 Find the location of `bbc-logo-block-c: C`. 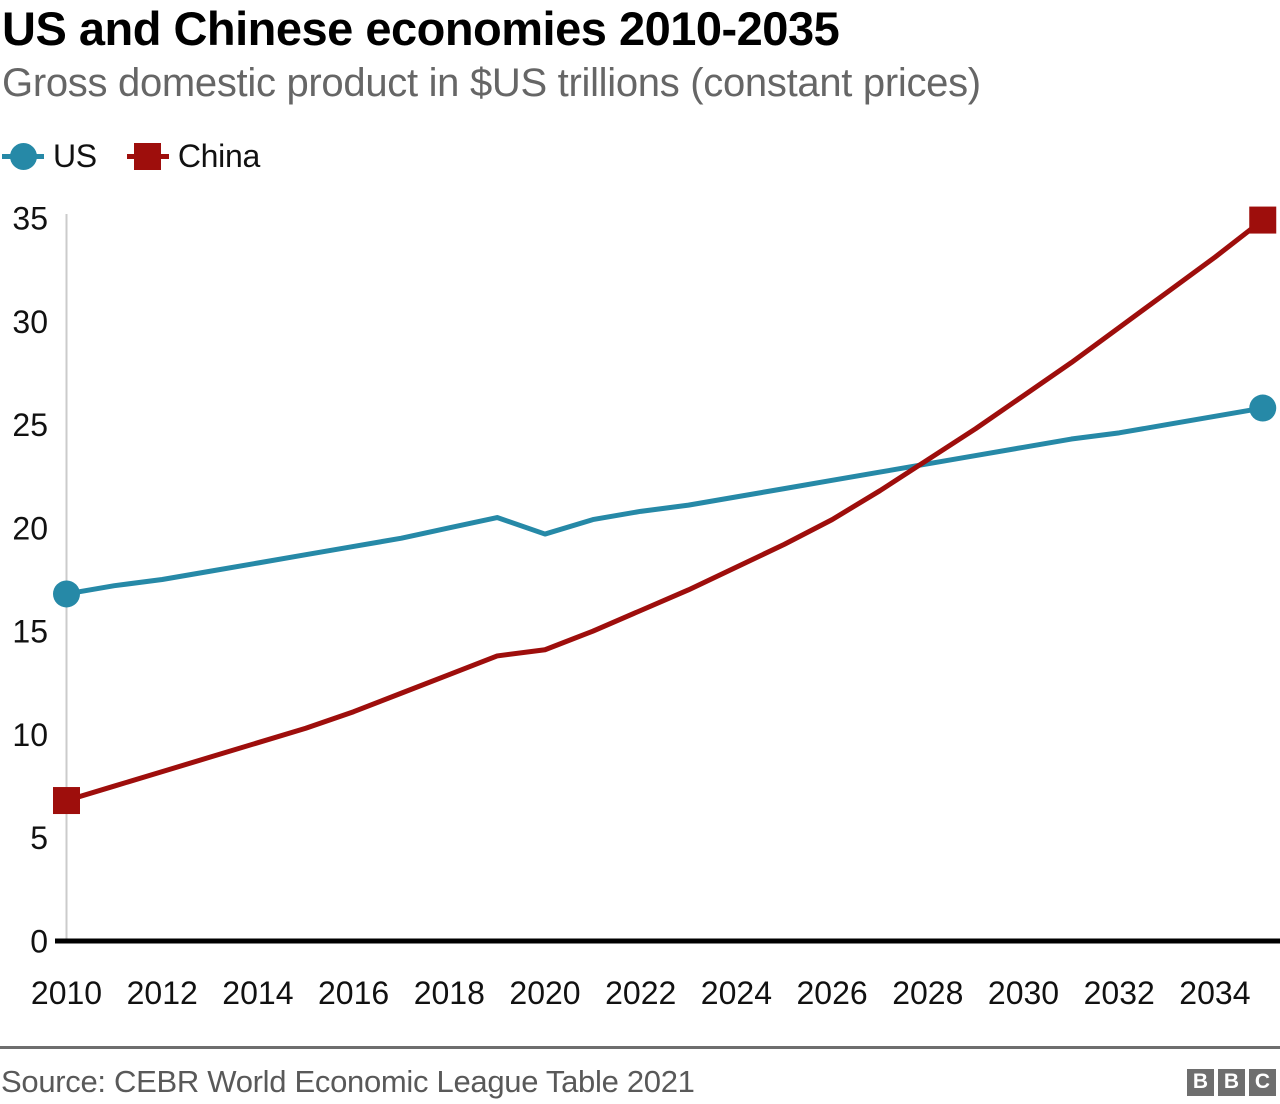

bbc-logo-block-c: C is located at coordinates (1262, 1082).